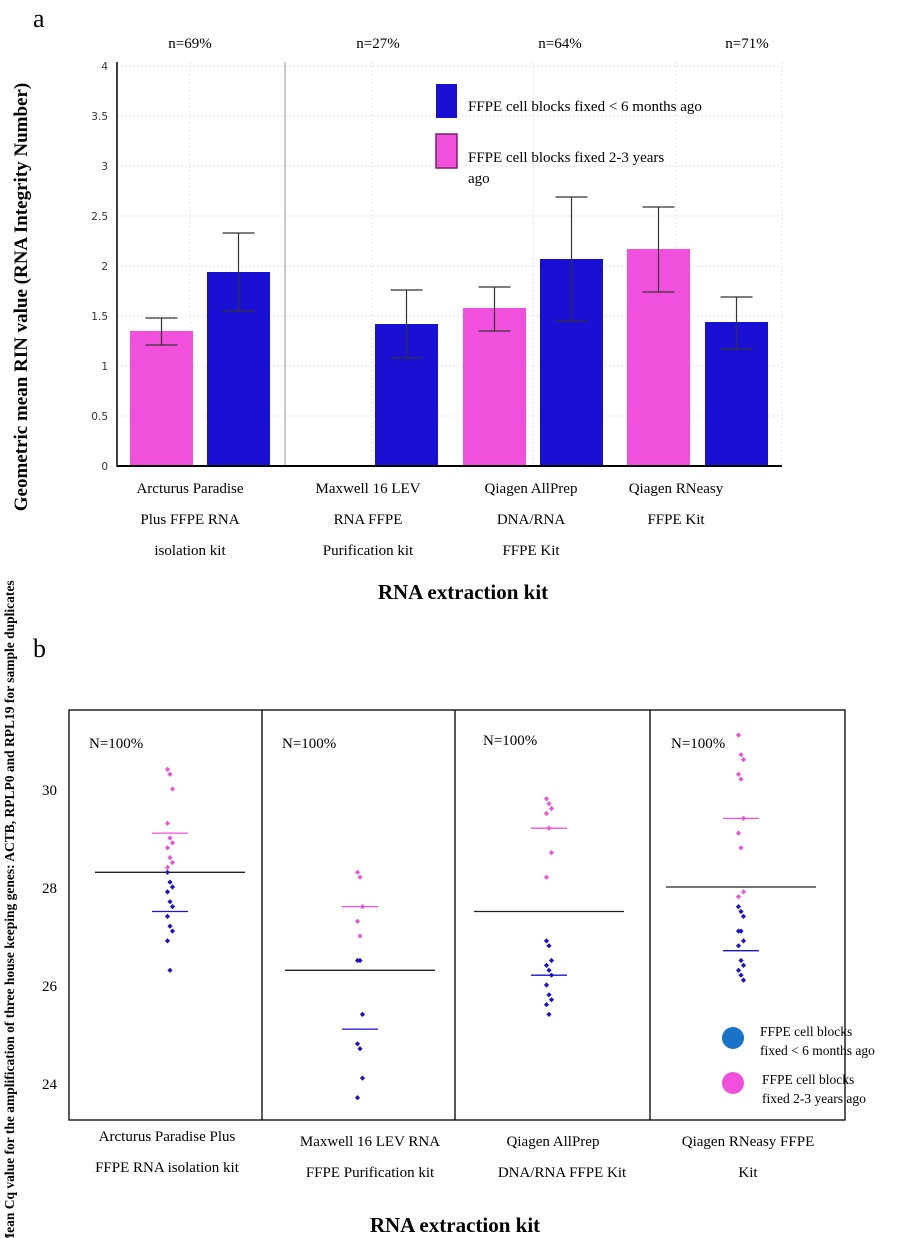 Image resolution: width=900 pixels, height=1238 pixels. I want to click on legend-b-label-old-line1: FFPE cell blocks, so click(808, 1079).